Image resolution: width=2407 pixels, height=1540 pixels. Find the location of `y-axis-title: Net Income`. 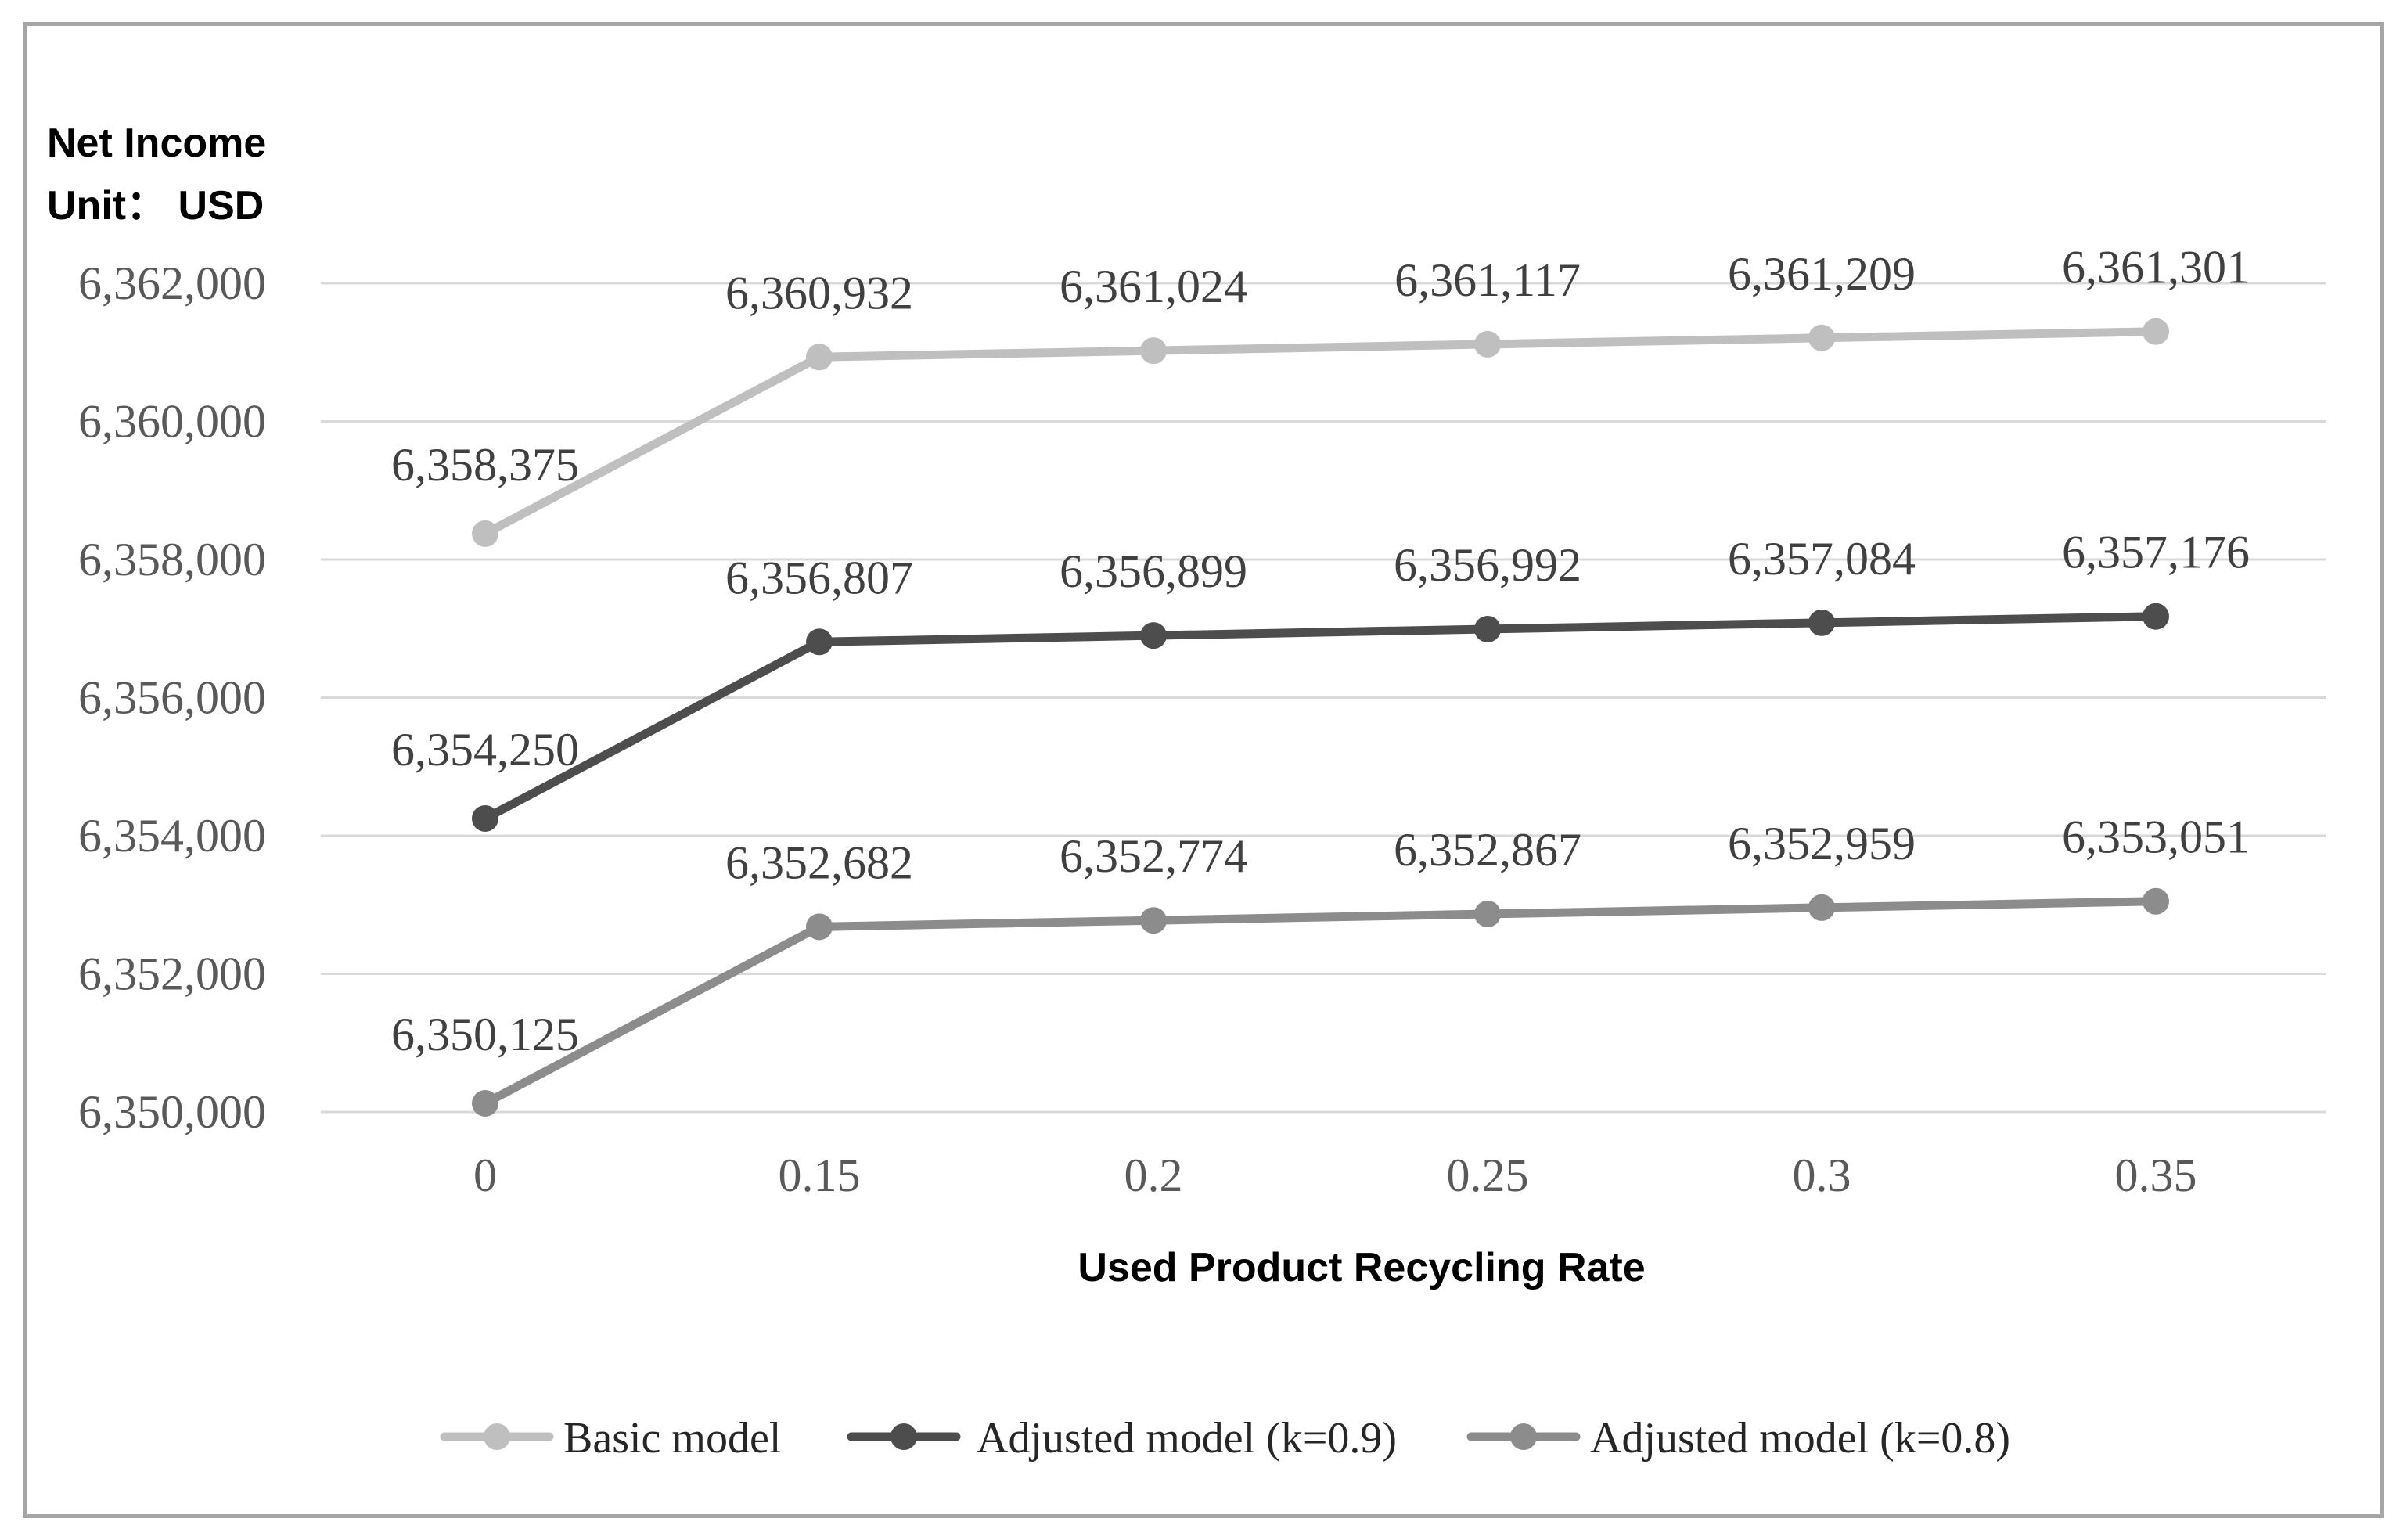

y-axis-title: Net Income is located at coordinates (156, 143).